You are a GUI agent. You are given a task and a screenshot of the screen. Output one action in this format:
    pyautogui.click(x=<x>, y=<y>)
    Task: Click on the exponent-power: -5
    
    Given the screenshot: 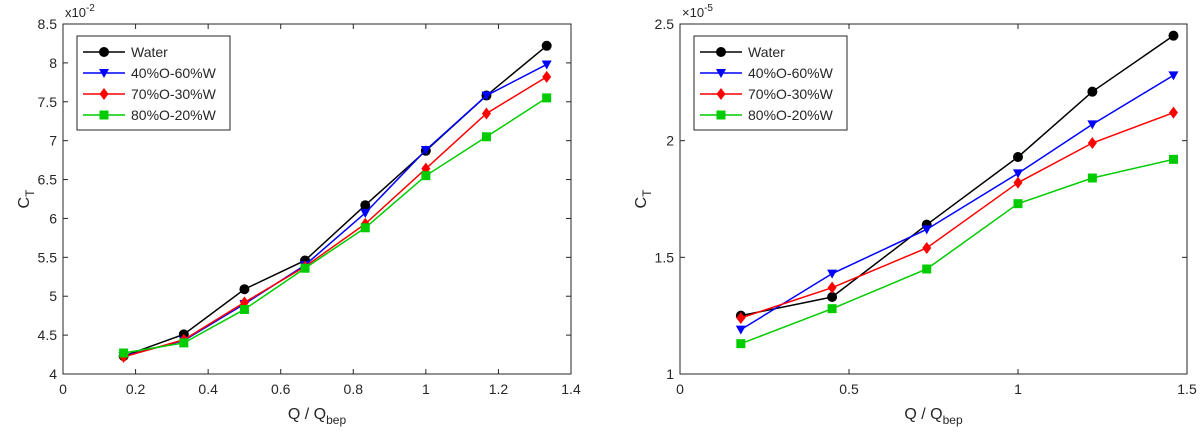 What is the action you would take?
    pyautogui.click(x=708, y=8)
    